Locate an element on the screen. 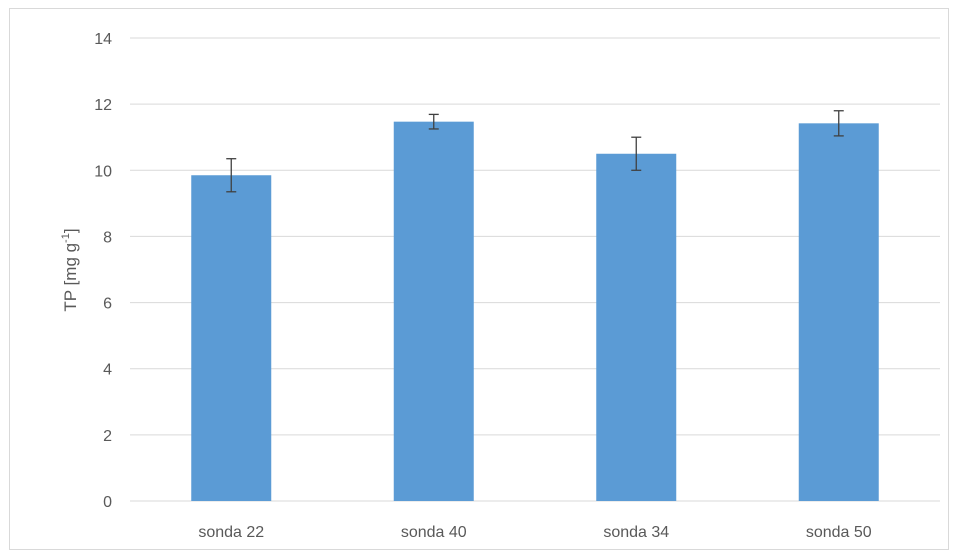 Image resolution: width=960 pixels, height=558 pixels. y-axis-label: TP [mg g-1] is located at coordinates (70, 269).